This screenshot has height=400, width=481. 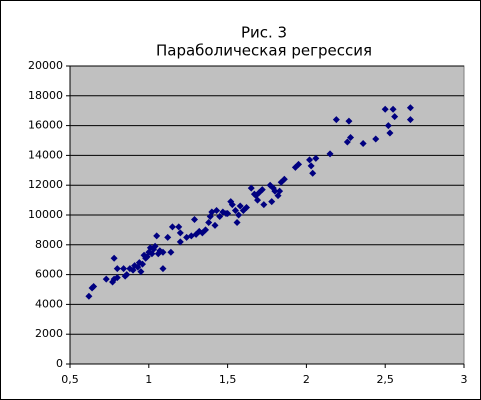 What do you see at coordinates (49, 244) in the screenshot?
I see `y-tick-label: 8000` at bounding box center [49, 244].